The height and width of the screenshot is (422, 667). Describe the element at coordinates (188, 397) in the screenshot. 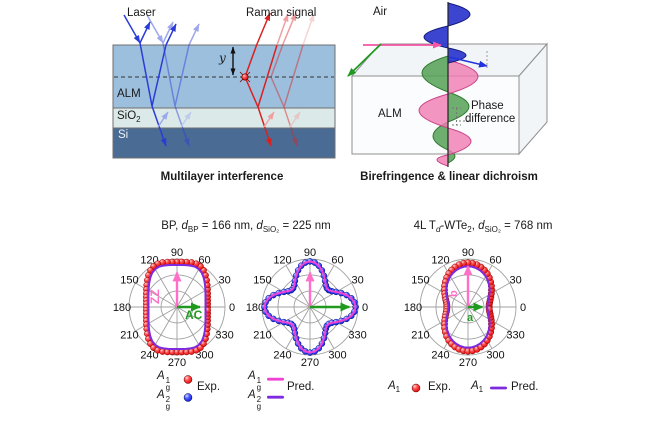

I see `legend-blue-sphere` at that location.